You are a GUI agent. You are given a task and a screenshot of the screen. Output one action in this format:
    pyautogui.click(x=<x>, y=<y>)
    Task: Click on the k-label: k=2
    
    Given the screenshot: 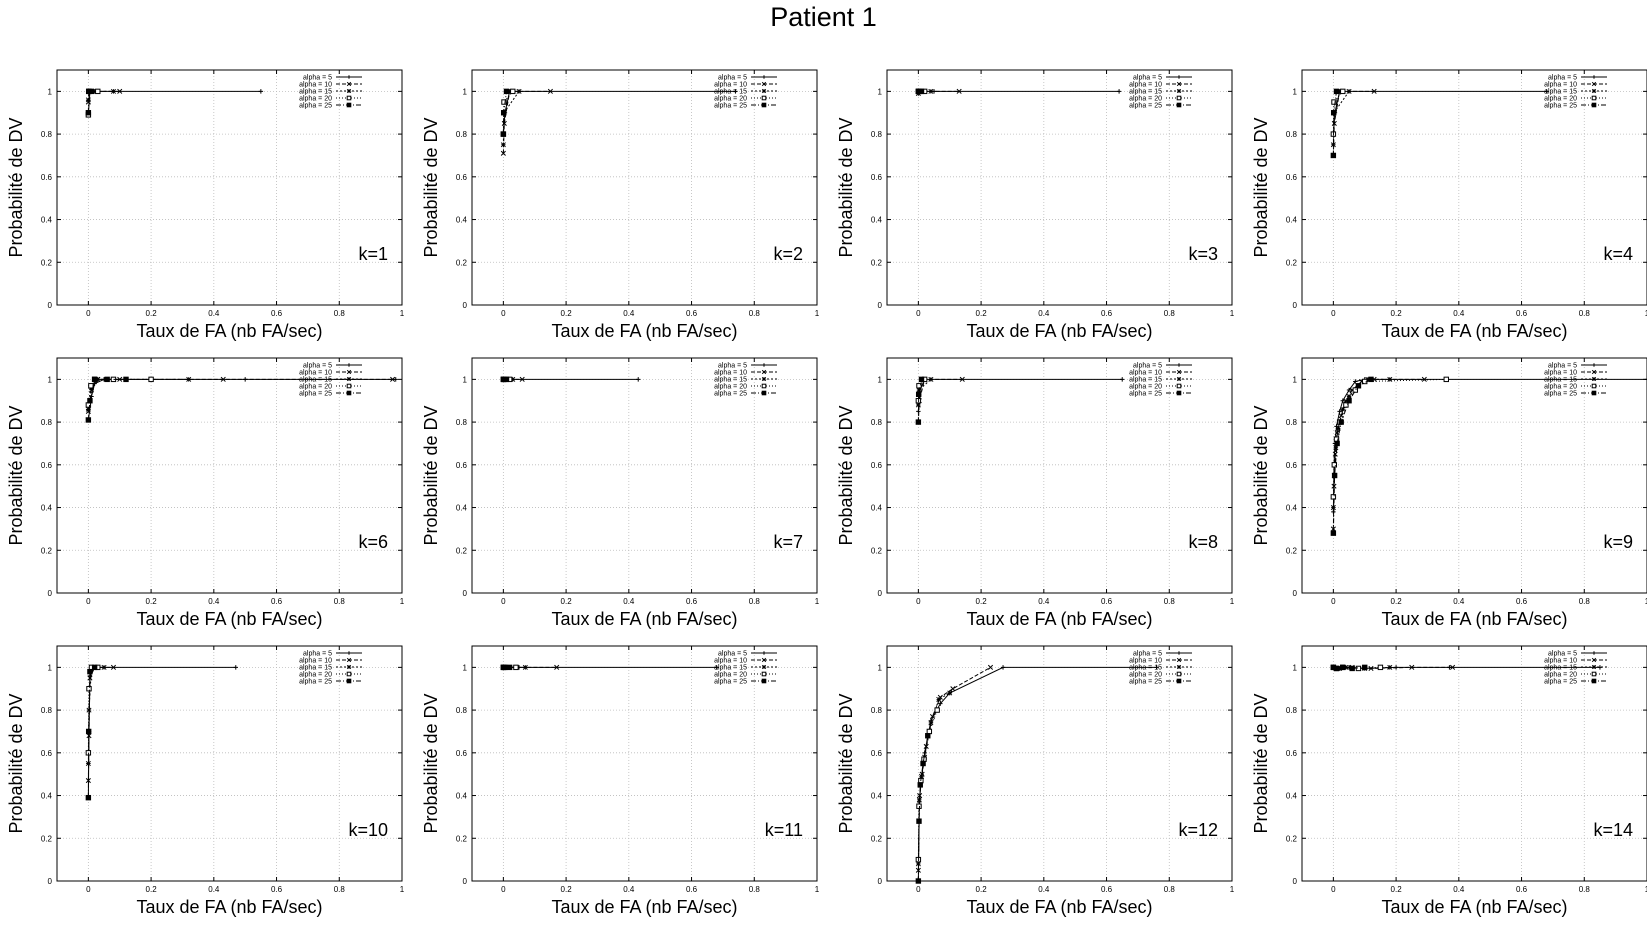 What is the action you would take?
    pyautogui.click(x=788, y=254)
    